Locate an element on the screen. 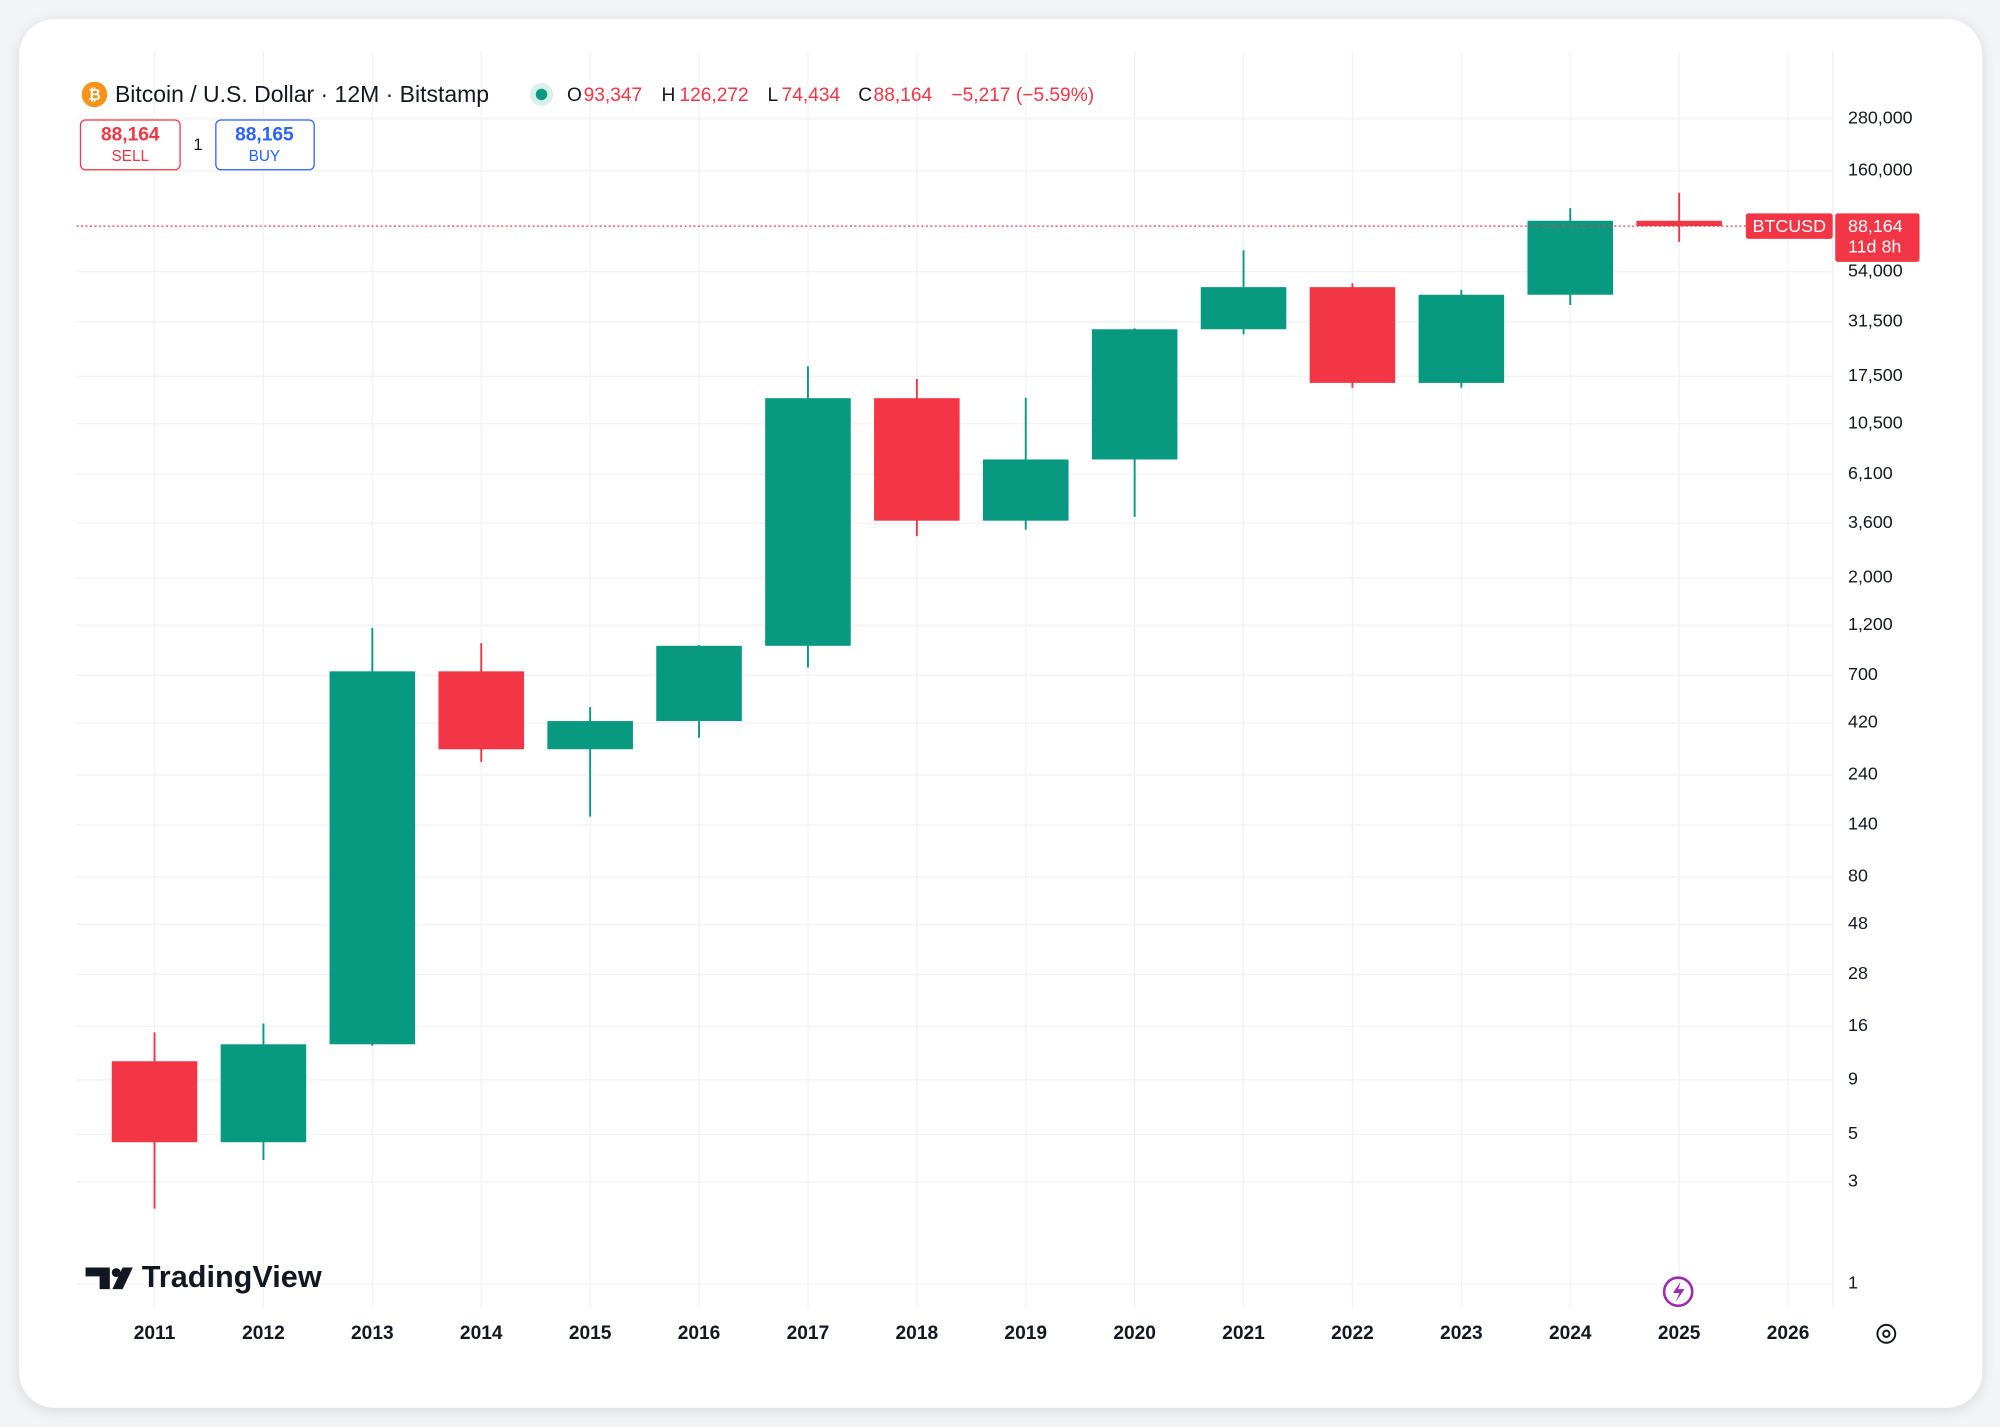 Image resolution: width=2000 pixels, height=1427 pixels. x-tick-label: 2025 is located at coordinates (1679, 1333).